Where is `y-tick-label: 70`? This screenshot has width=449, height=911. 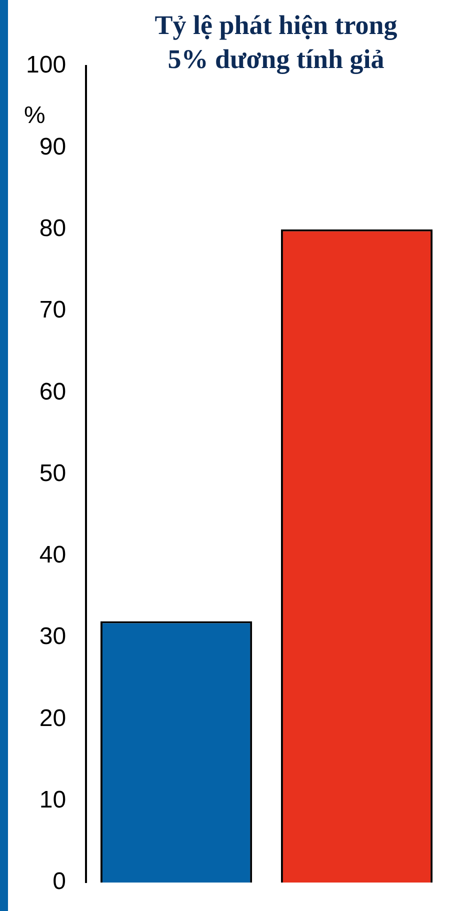 y-tick-label: 70 is located at coordinates (52, 310).